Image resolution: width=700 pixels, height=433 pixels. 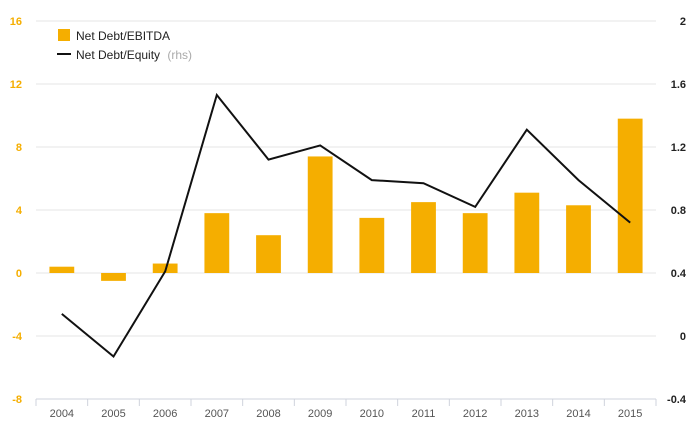 What do you see at coordinates (17, 400) in the screenshot?
I see `left-axis-tick-label: -8` at bounding box center [17, 400].